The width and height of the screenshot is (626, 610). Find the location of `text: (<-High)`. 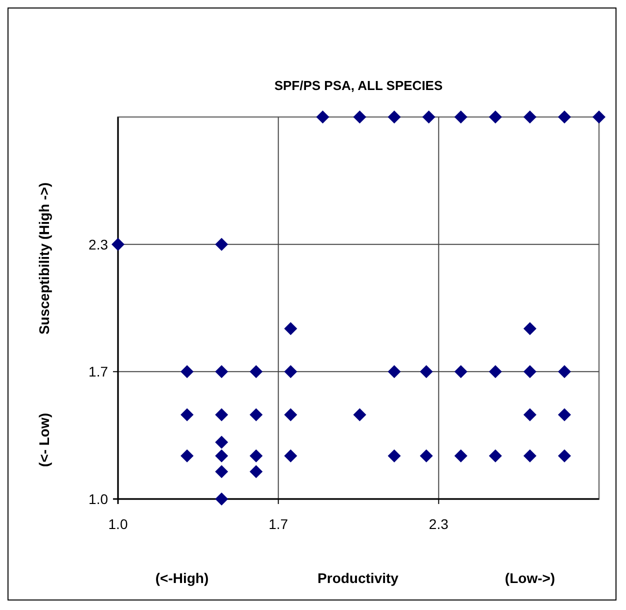

text: (<-High) is located at coordinates (182, 578).